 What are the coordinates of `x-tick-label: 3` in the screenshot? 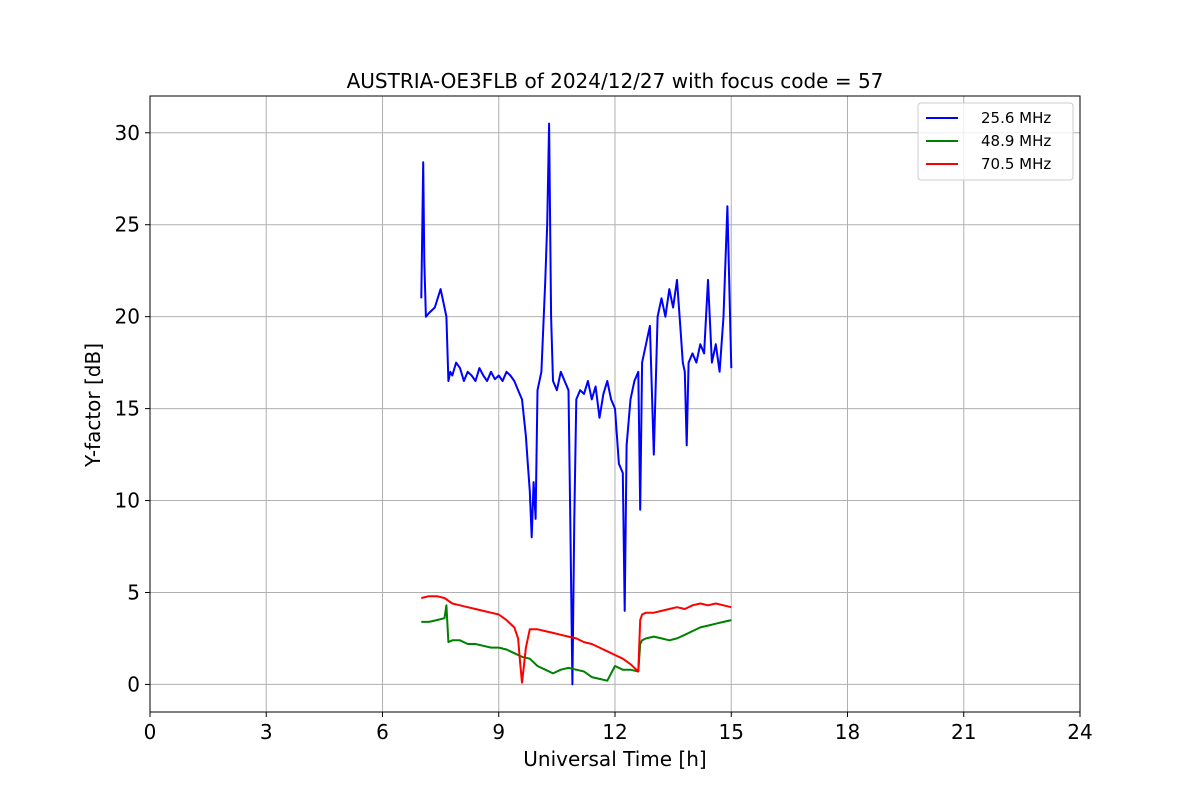 It's located at (266, 732).